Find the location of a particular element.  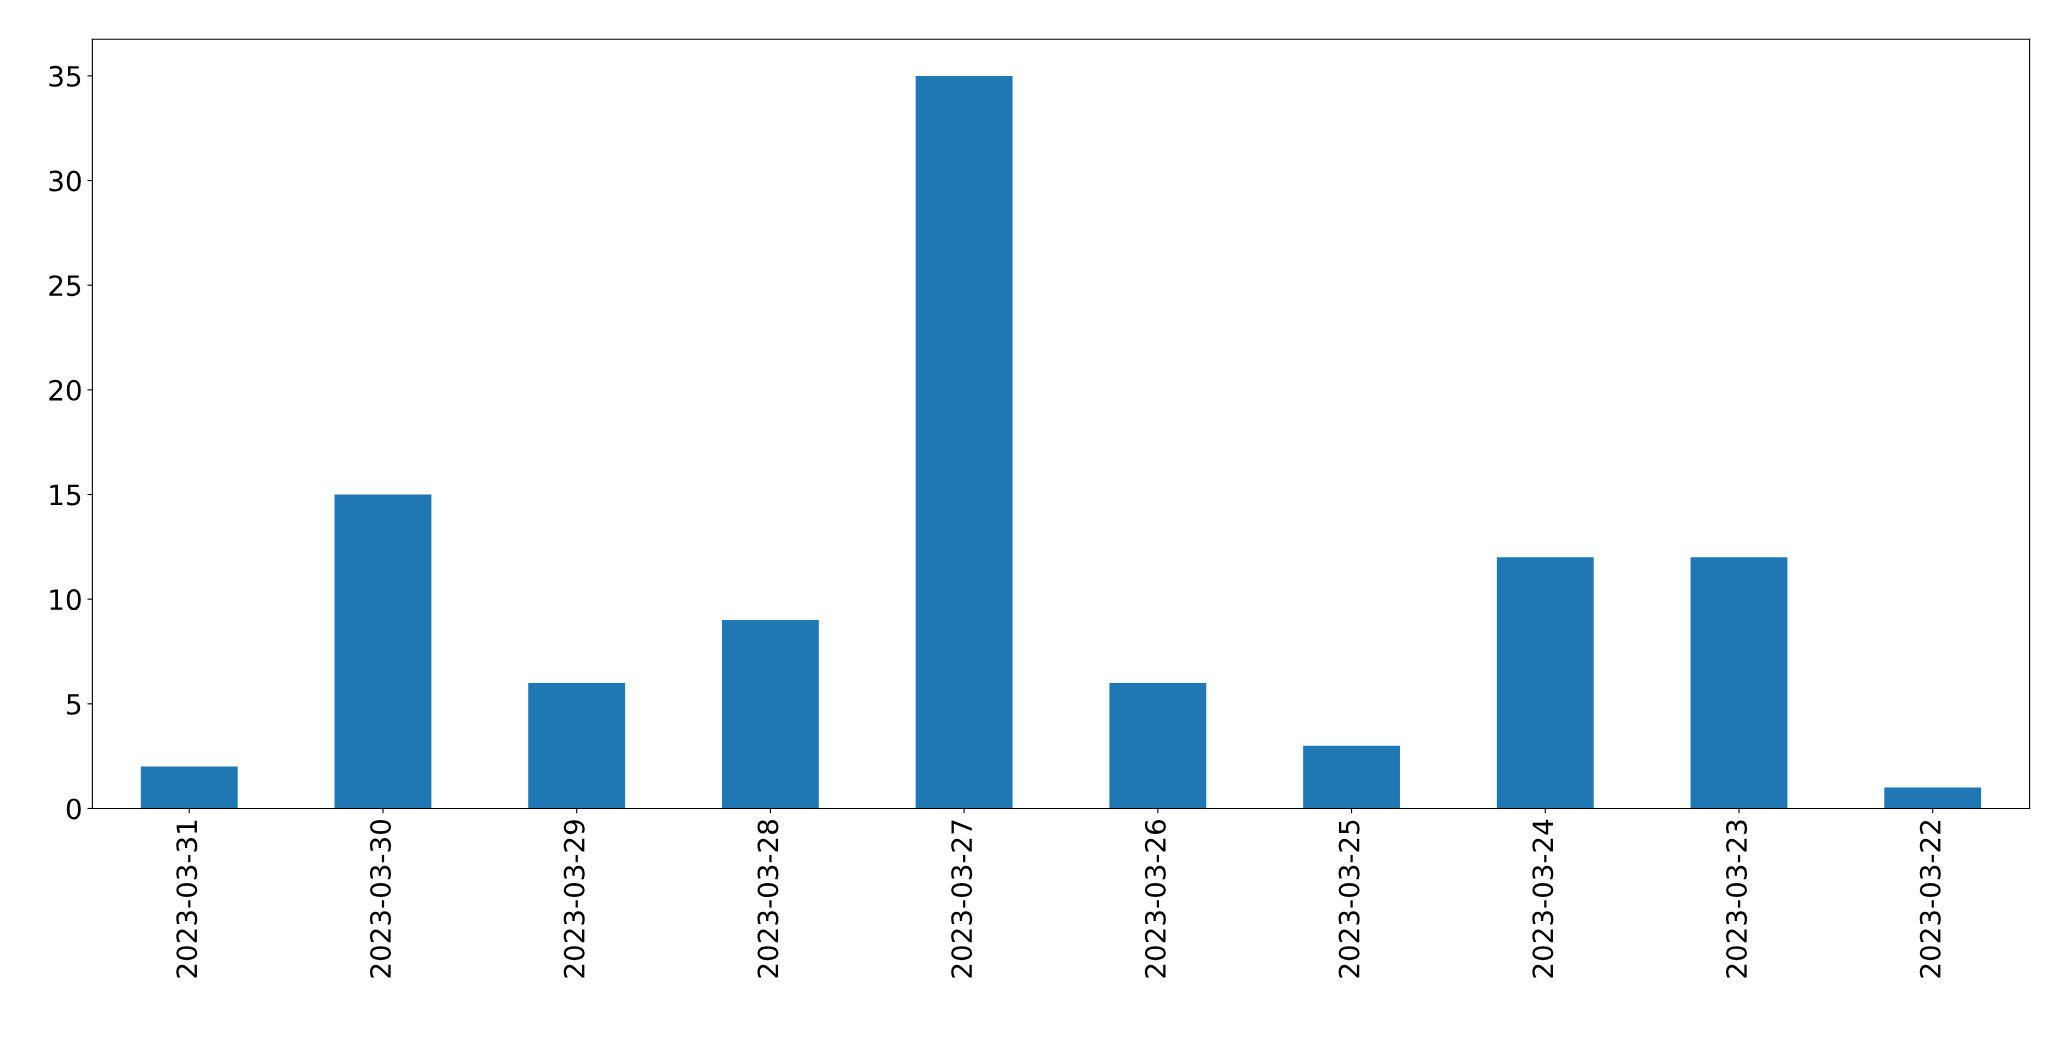

x-tick-label: 2023-03-30 is located at coordinates (381, 899).